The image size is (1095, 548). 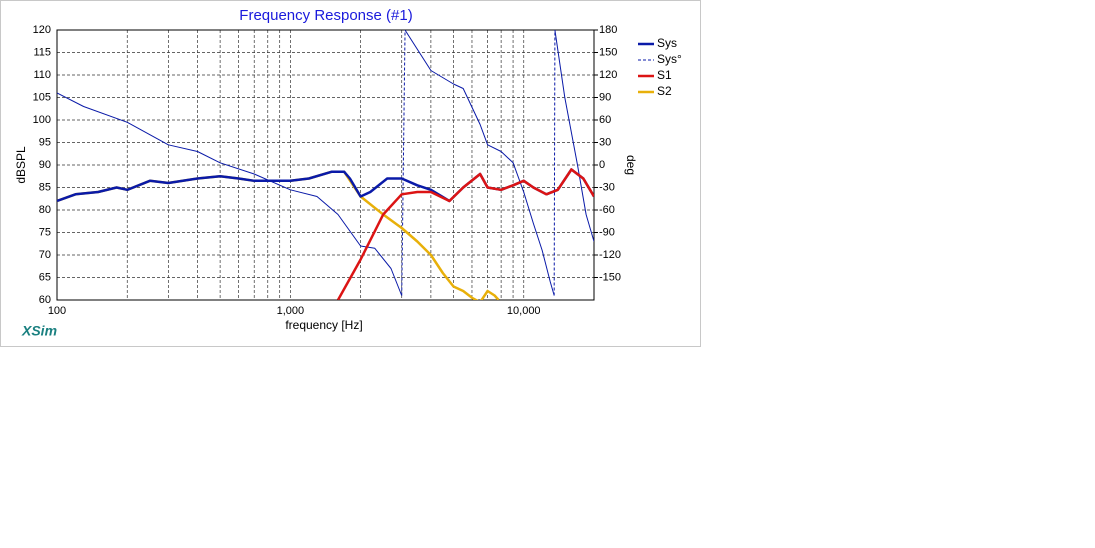 What do you see at coordinates (45, 187) in the screenshot?
I see `y-tick-label: 85` at bounding box center [45, 187].